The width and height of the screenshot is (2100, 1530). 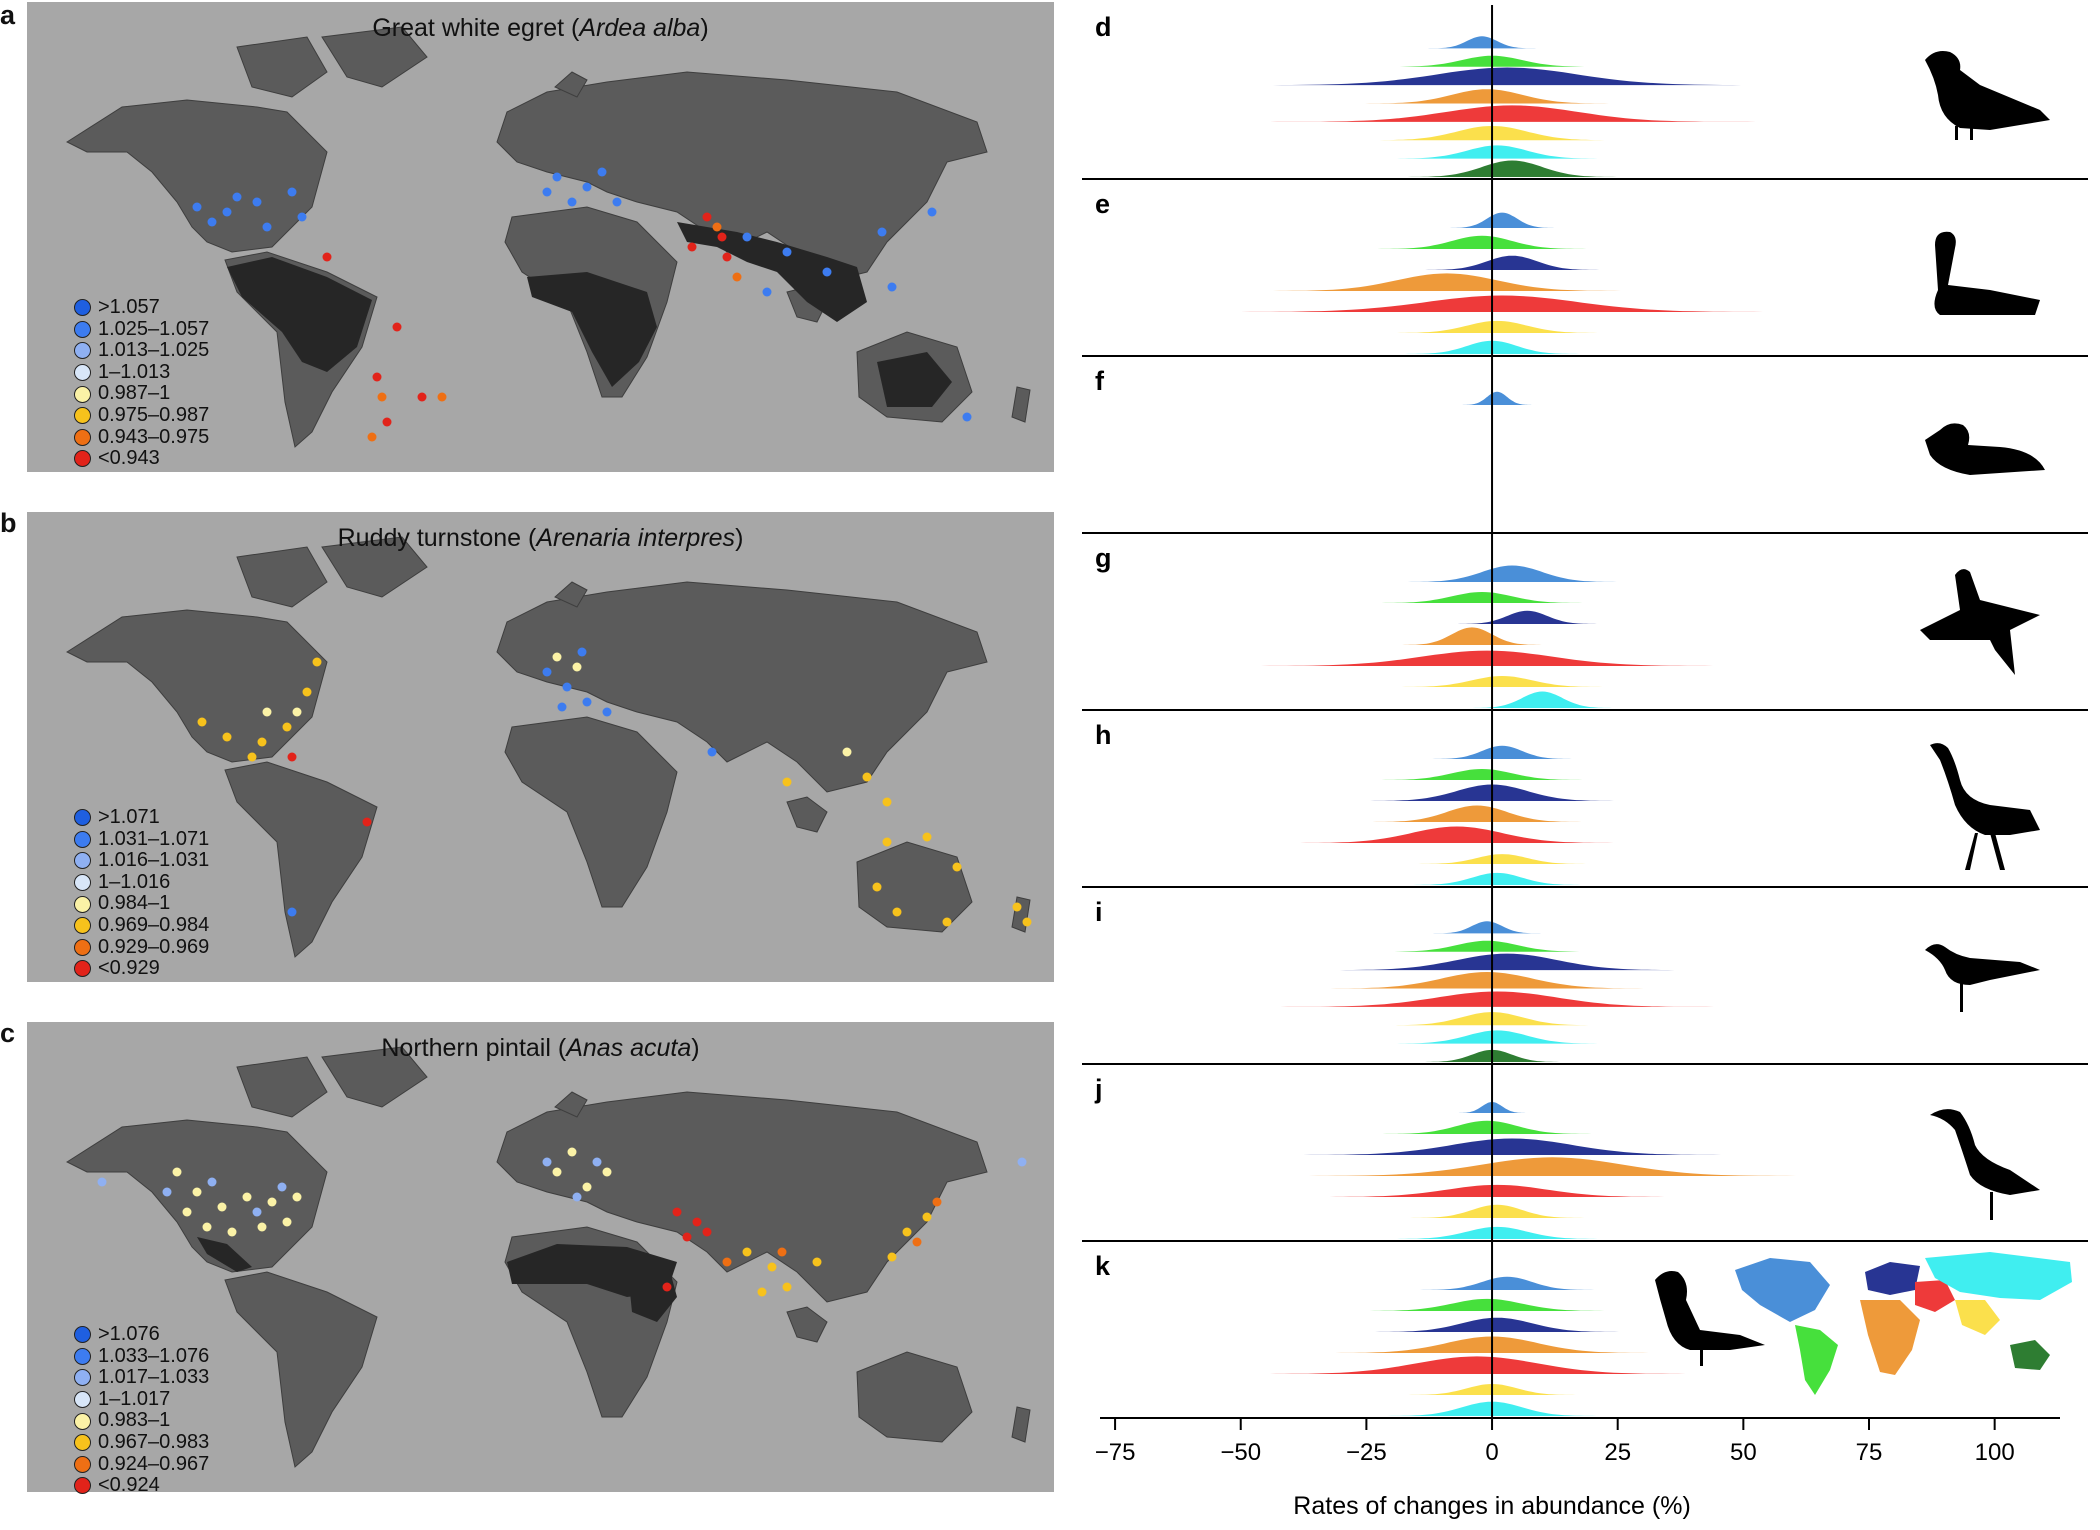 I want to click on legend-row: 1–1.016, so click(x=141, y=882).